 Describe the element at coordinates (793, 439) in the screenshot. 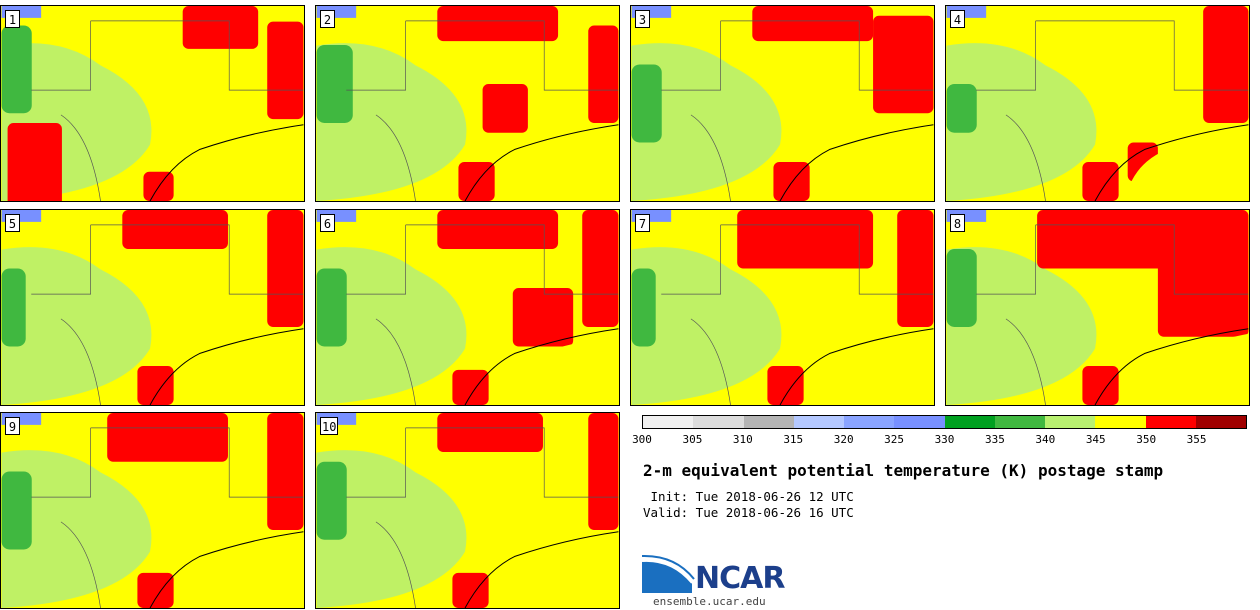

I see `colorbar-tick-label: 315` at that location.